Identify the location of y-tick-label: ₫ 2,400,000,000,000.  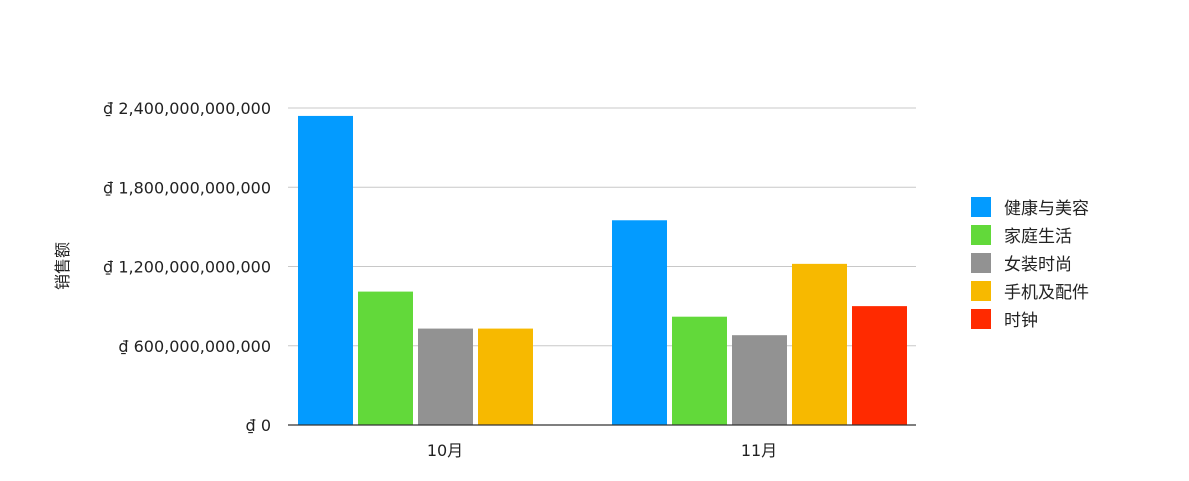
(187, 108).